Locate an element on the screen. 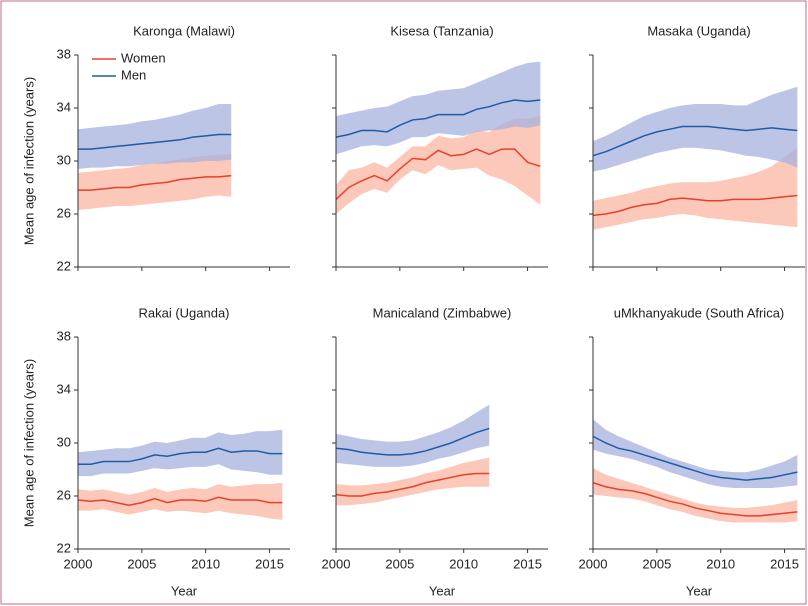  panel-title: Karonga (Malawi) is located at coordinates (184, 30).